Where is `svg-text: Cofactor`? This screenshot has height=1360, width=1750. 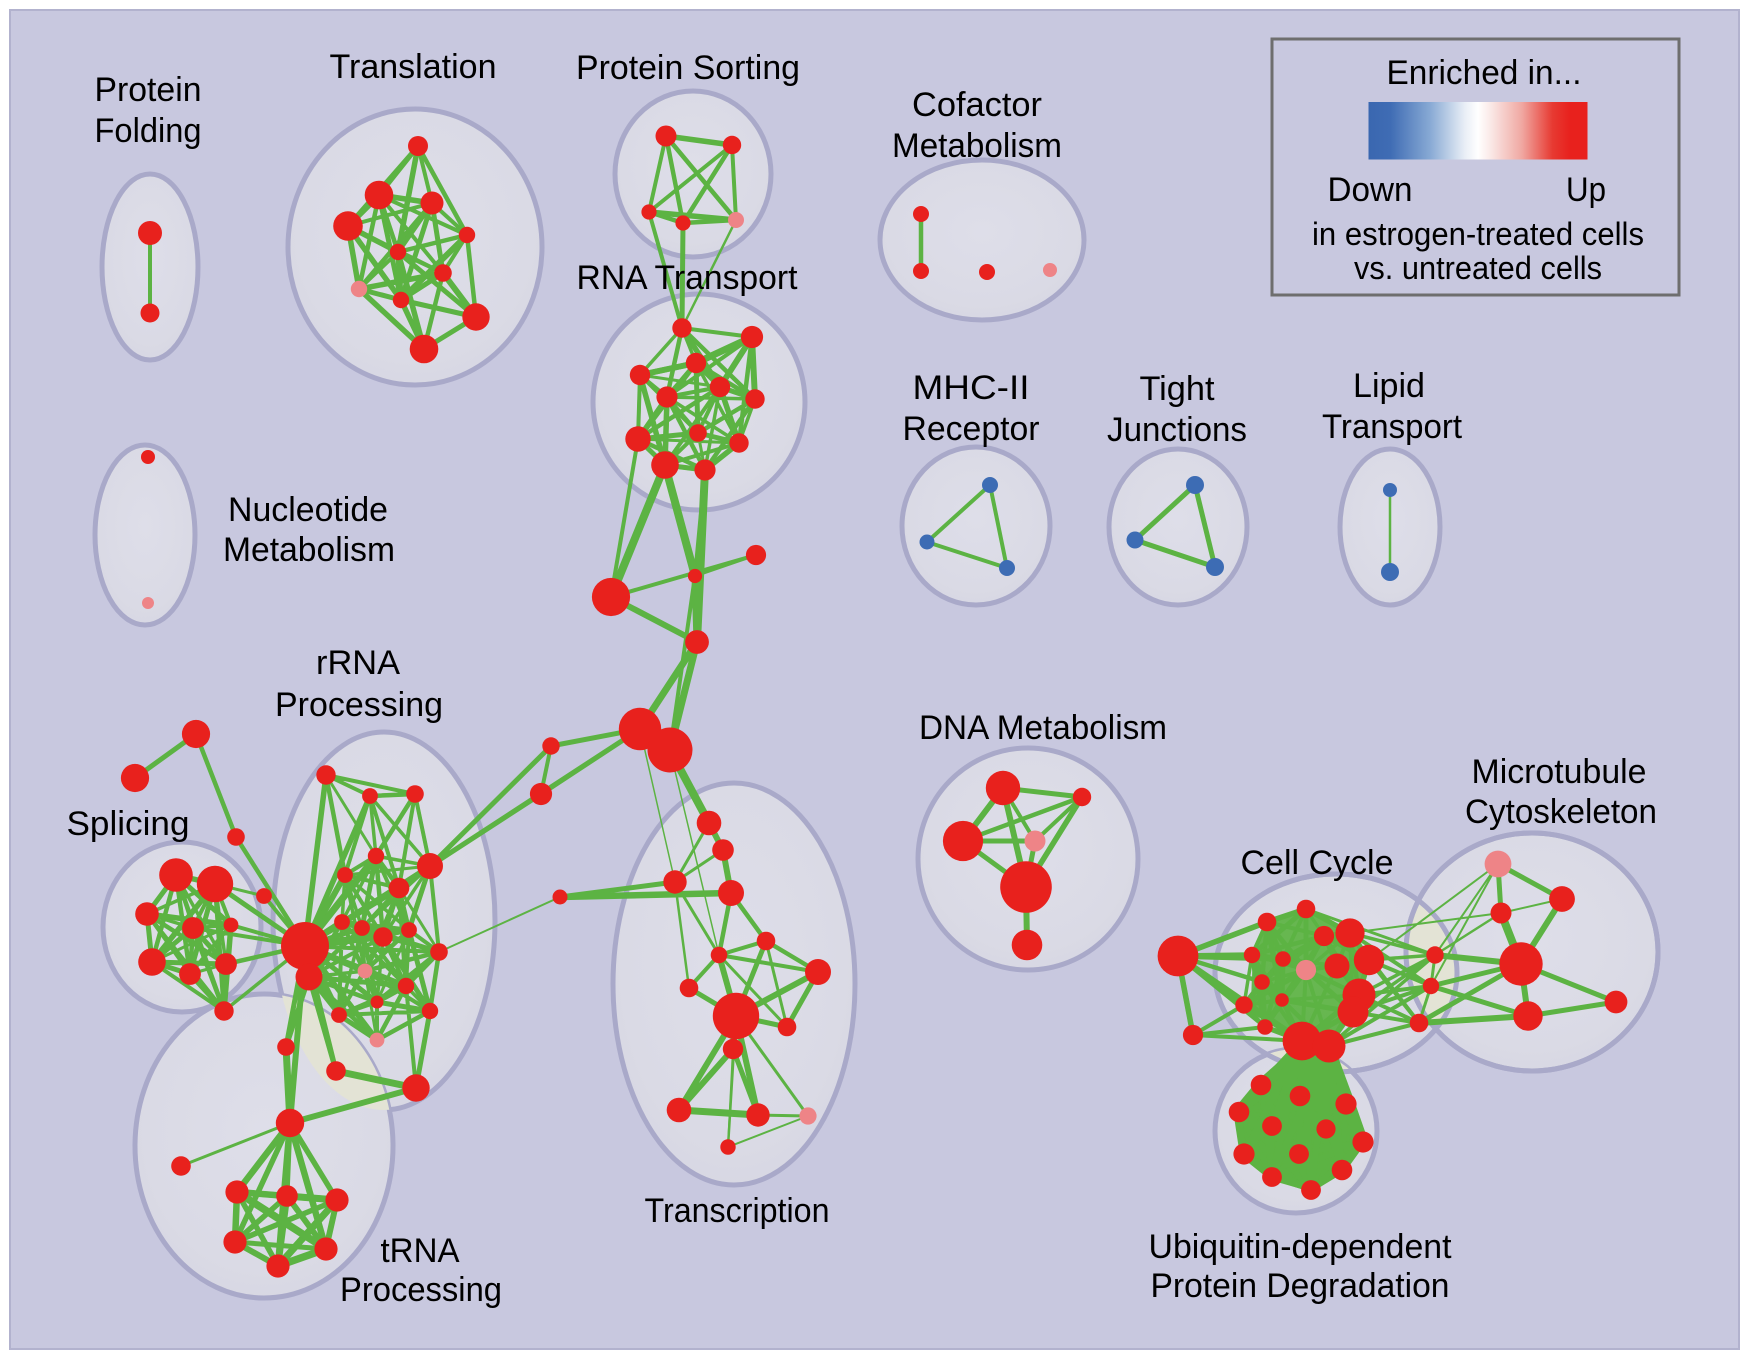
svg-text: Cofactor is located at coordinates (977, 105).